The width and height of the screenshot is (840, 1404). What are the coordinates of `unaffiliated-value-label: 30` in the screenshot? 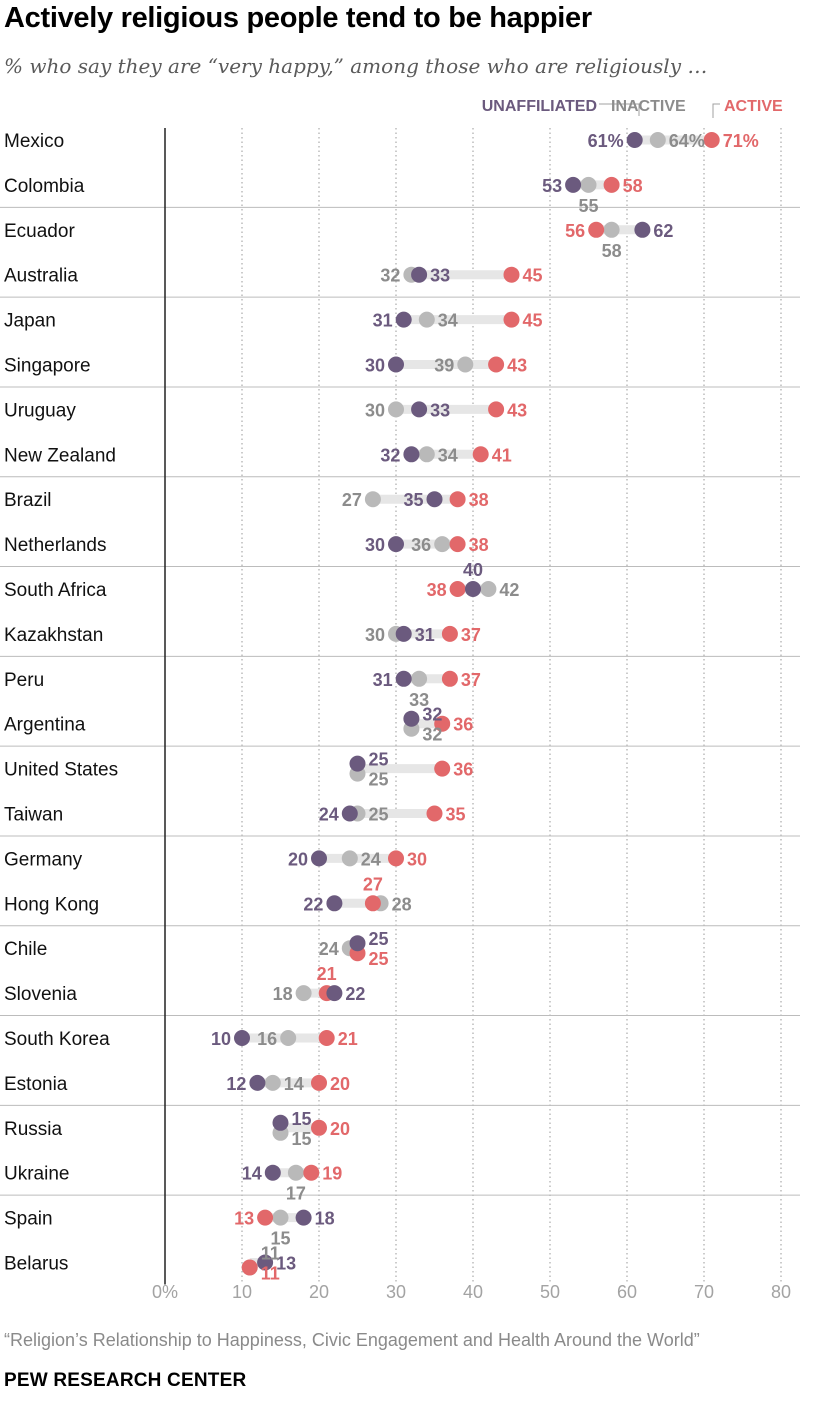 It's located at (375, 366).